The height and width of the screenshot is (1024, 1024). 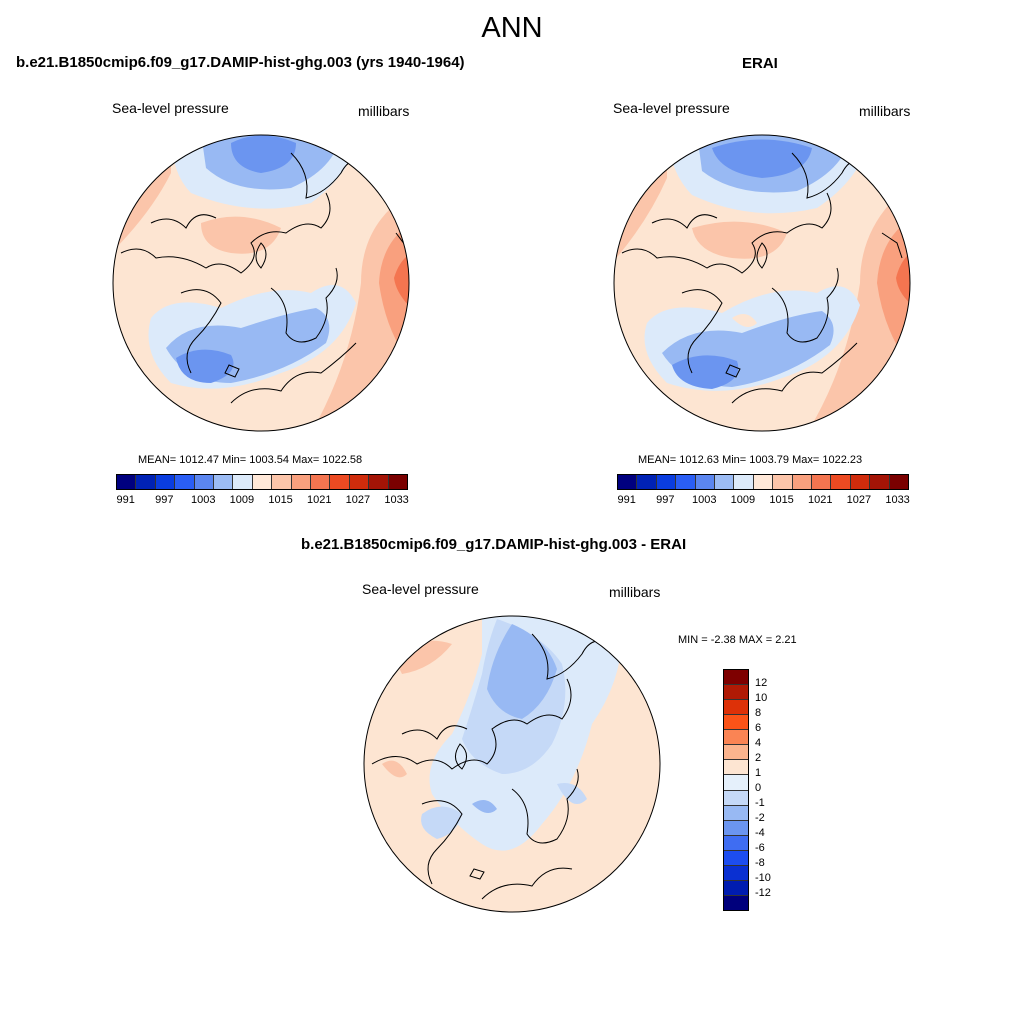 What do you see at coordinates (763, 893) in the screenshot?
I see `colorbar-tick-label: -12` at bounding box center [763, 893].